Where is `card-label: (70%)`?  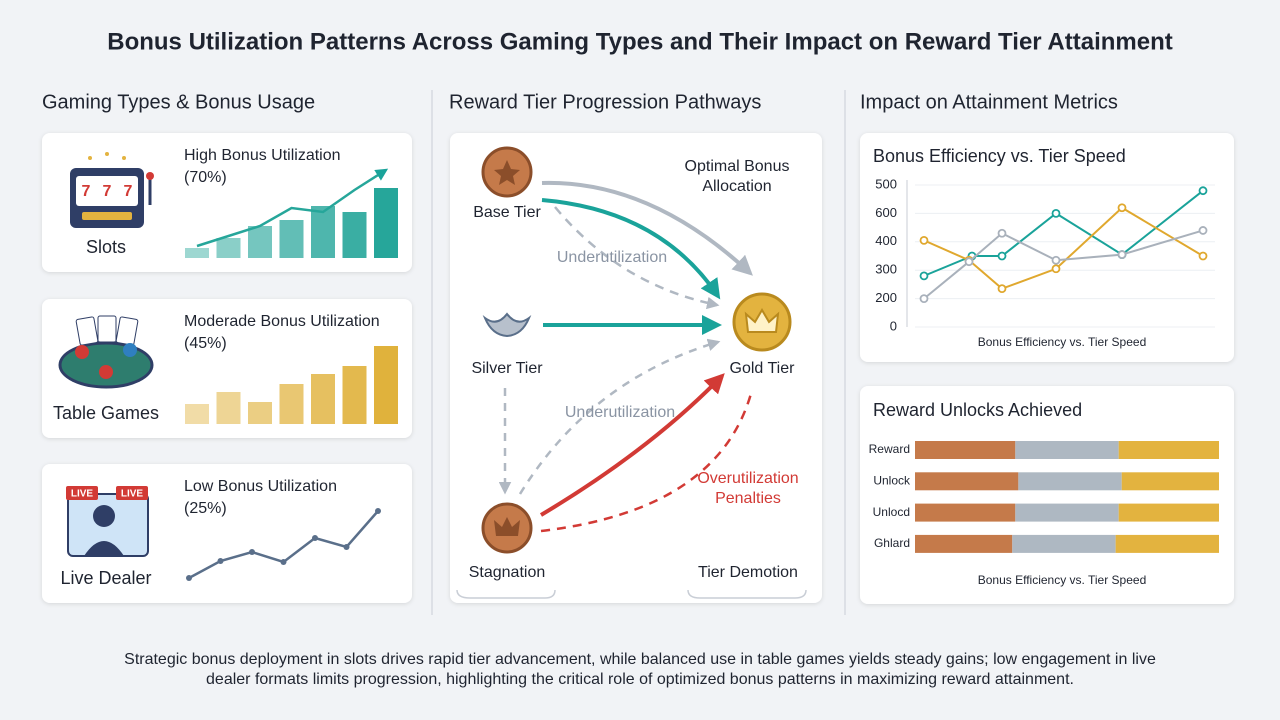 card-label: (70%) is located at coordinates (205, 177).